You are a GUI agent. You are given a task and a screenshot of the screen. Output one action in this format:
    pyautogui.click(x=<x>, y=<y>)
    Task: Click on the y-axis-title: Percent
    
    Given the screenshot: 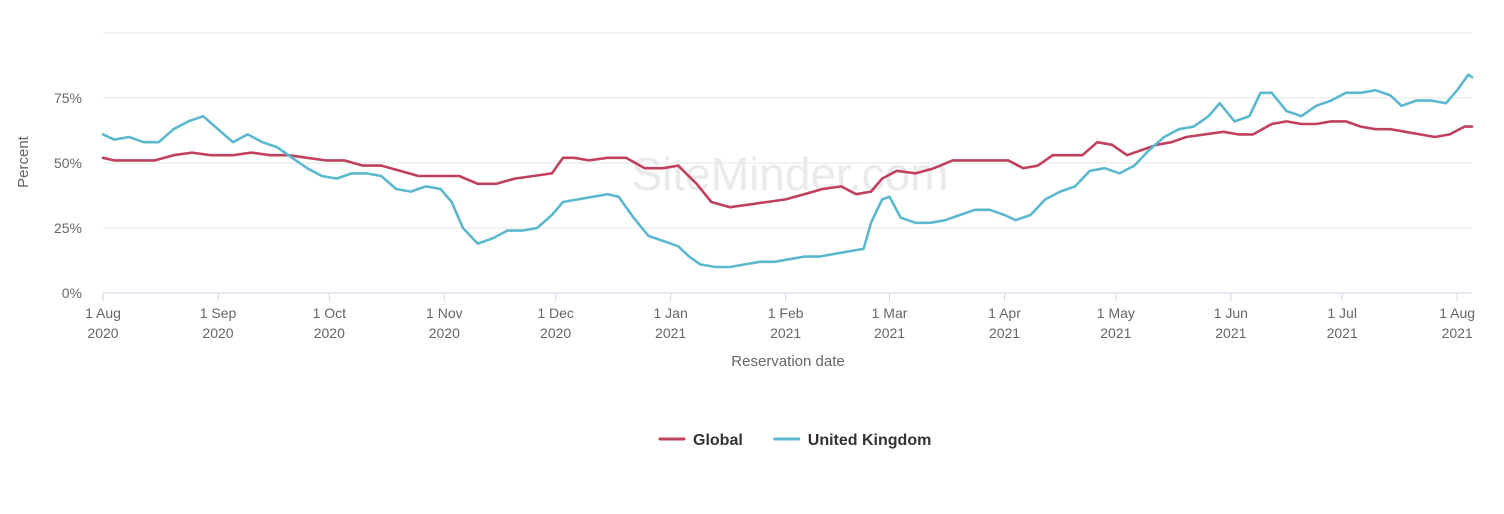 What is the action you would take?
    pyautogui.click(x=23, y=161)
    